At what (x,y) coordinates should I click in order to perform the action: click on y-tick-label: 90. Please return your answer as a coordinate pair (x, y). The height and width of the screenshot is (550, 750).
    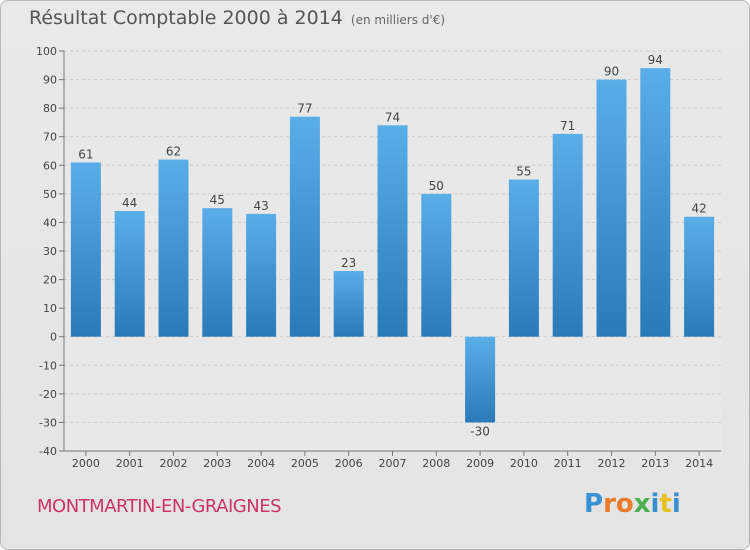
    Looking at the image, I should click on (50, 80).